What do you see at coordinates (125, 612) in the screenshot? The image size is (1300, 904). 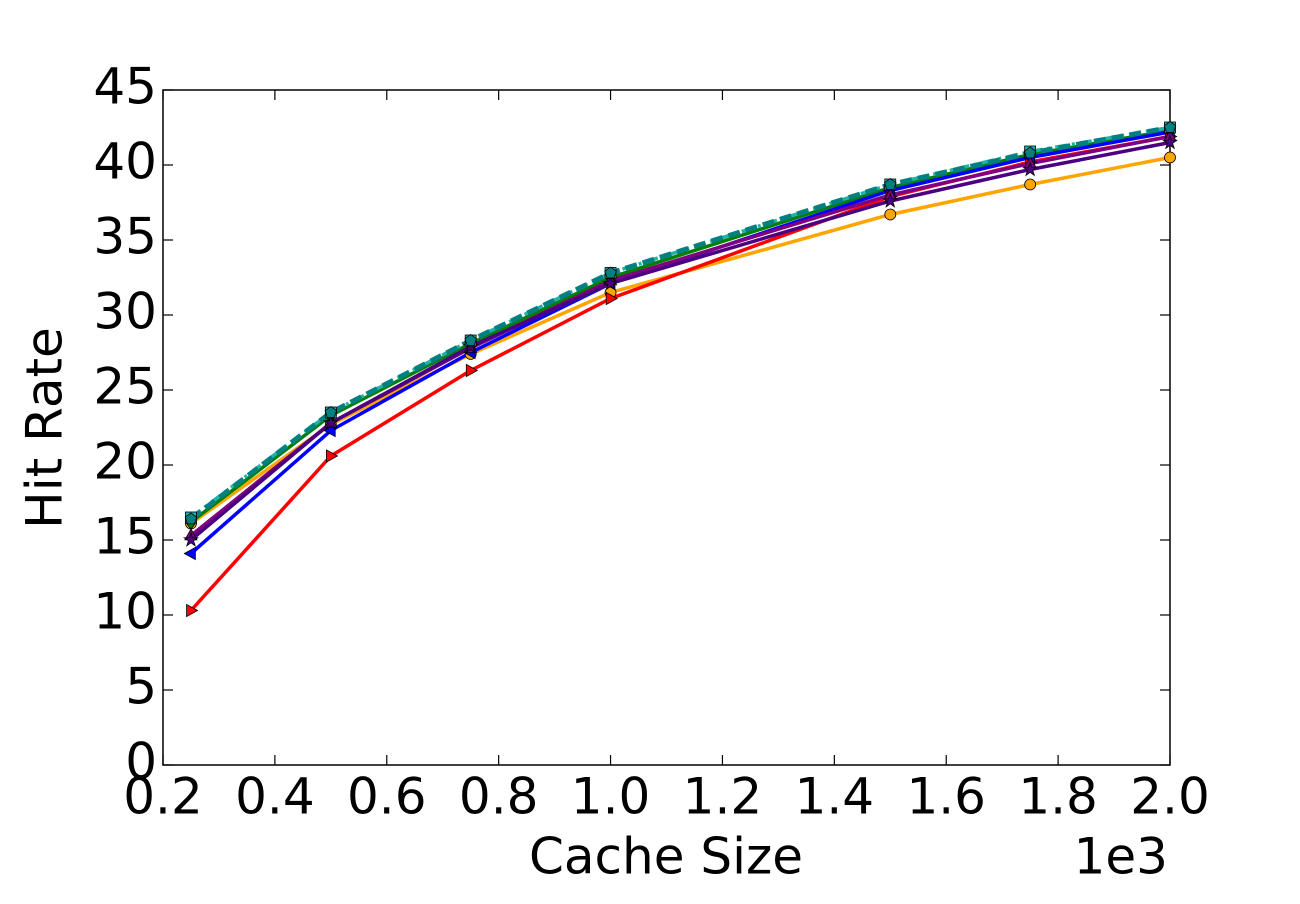 I see `y-tick-label: 10` at bounding box center [125, 612].